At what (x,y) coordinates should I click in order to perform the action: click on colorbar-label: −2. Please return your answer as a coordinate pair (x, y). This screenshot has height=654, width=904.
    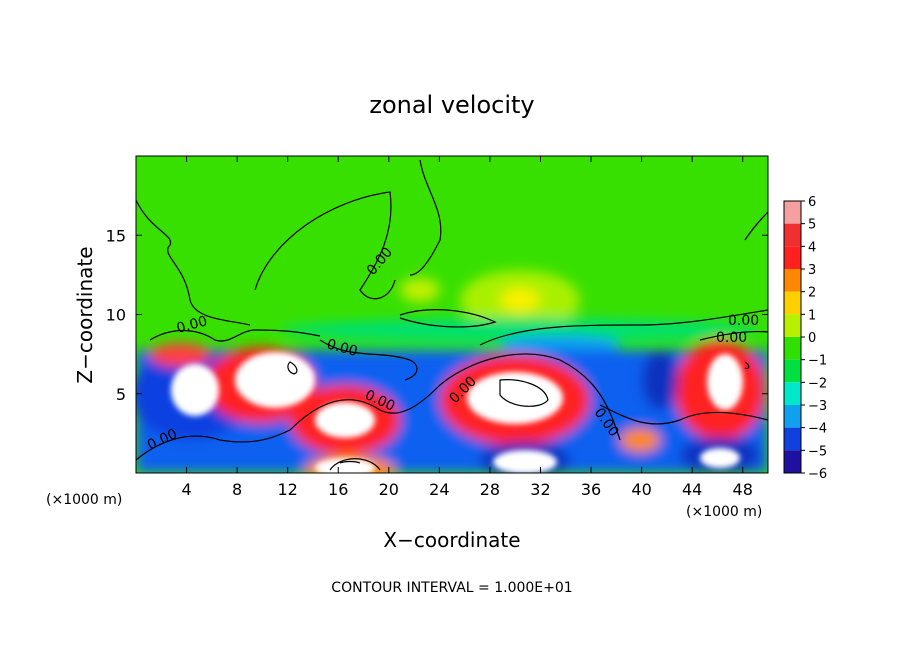
    Looking at the image, I should click on (817, 383).